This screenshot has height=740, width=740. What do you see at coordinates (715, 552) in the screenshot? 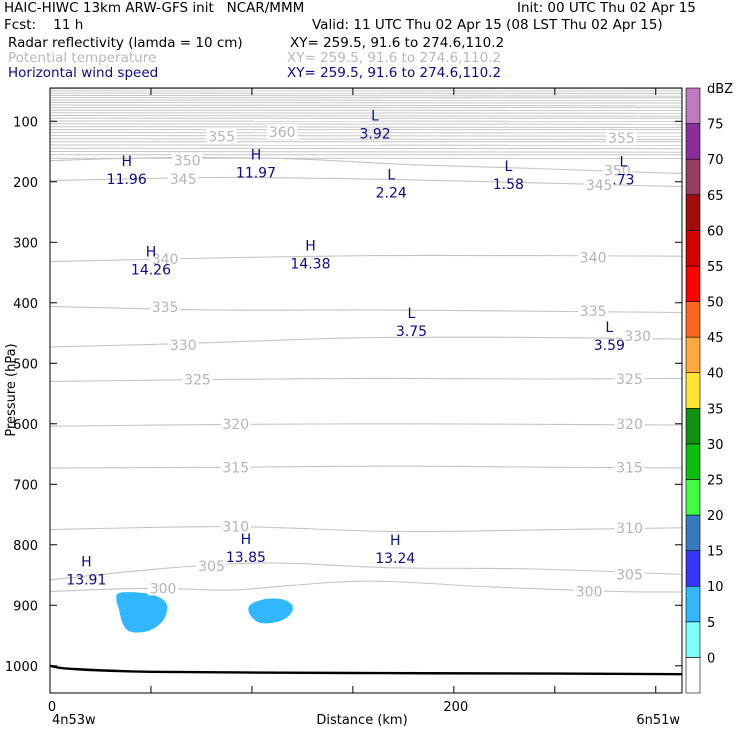
I see `colorbar-level-label: 15` at bounding box center [715, 552].